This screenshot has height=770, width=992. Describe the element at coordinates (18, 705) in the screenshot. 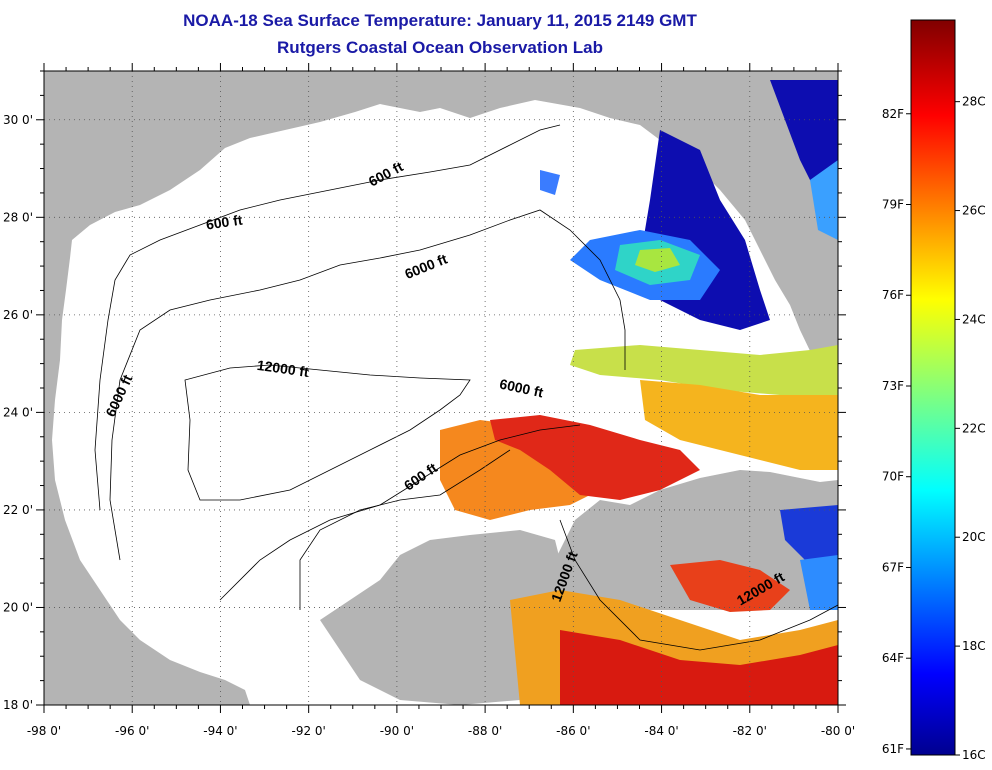

I see `y-tick-label: 18 0'` at that location.